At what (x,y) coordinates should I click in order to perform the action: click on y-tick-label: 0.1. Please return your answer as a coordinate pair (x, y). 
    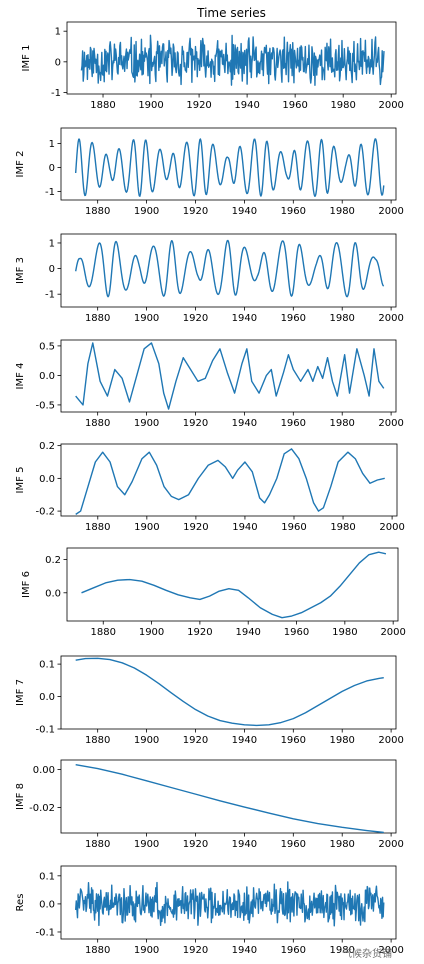
    Looking at the image, I should click on (47, 876).